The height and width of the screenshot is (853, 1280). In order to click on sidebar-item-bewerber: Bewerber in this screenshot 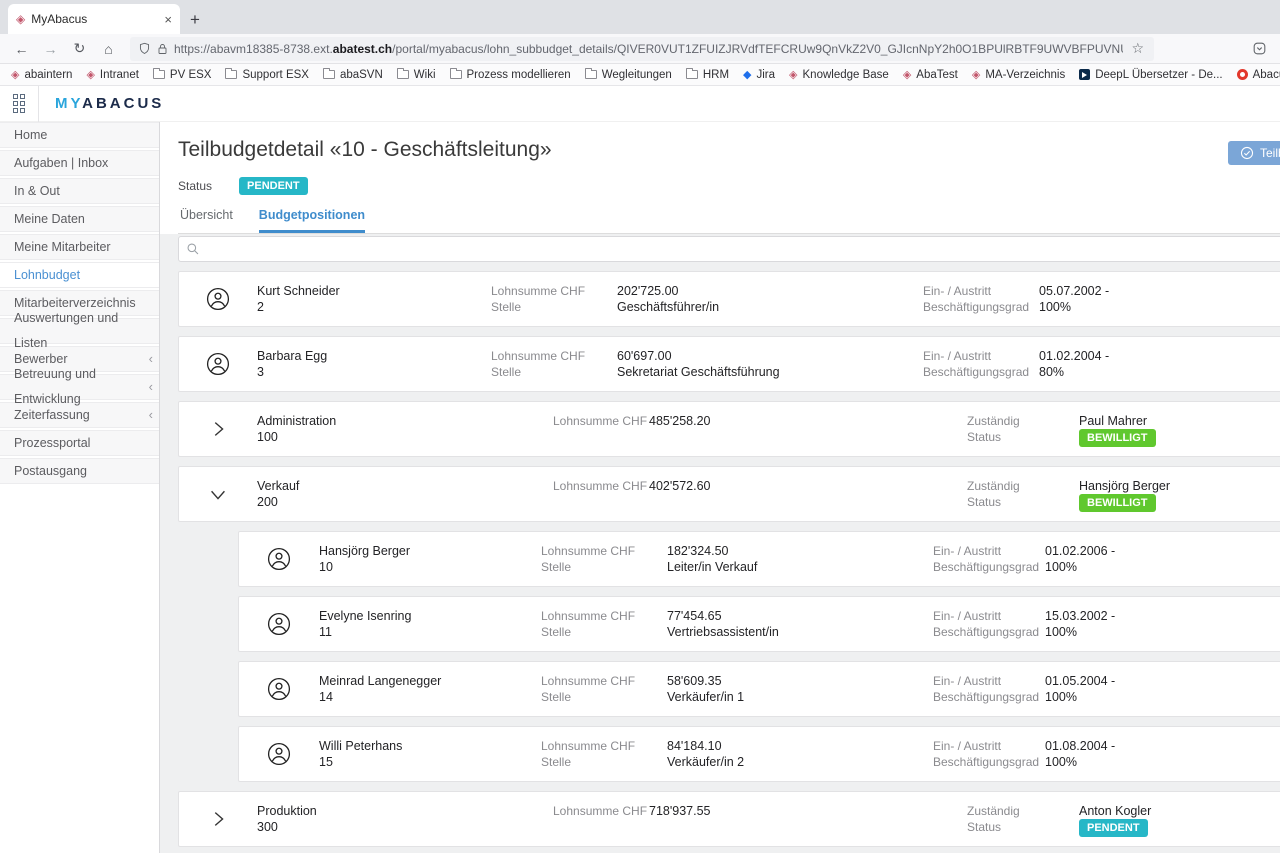, I will do `click(79, 359)`.